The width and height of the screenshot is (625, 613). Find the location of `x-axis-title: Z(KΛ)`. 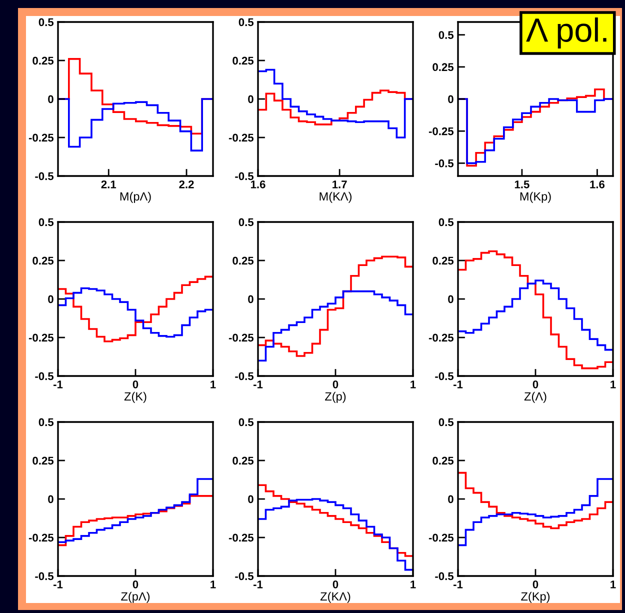

x-axis-title: Z(KΛ) is located at coordinates (335, 597).